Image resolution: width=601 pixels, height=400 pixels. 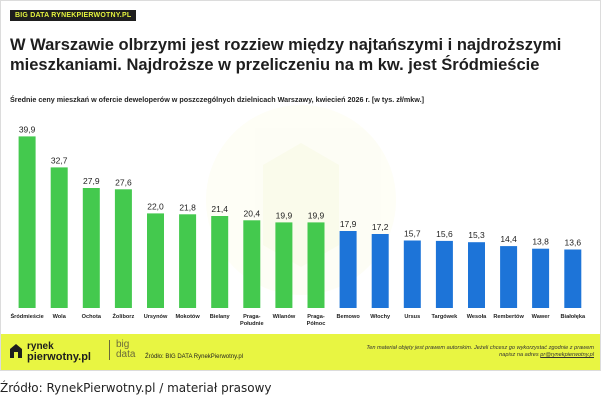 What do you see at coordinates (508, 317) in the screenshot?
I see `category-label-15: Rembertów` at bounding box center [508, 317].